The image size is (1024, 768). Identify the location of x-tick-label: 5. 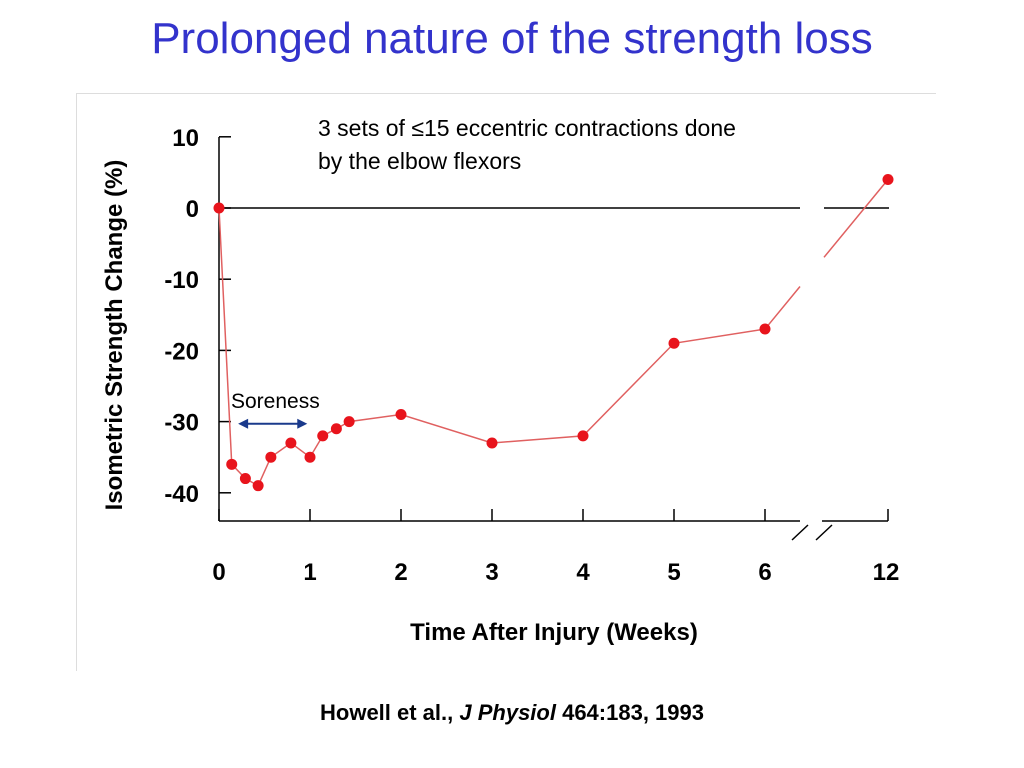
(673, 572).